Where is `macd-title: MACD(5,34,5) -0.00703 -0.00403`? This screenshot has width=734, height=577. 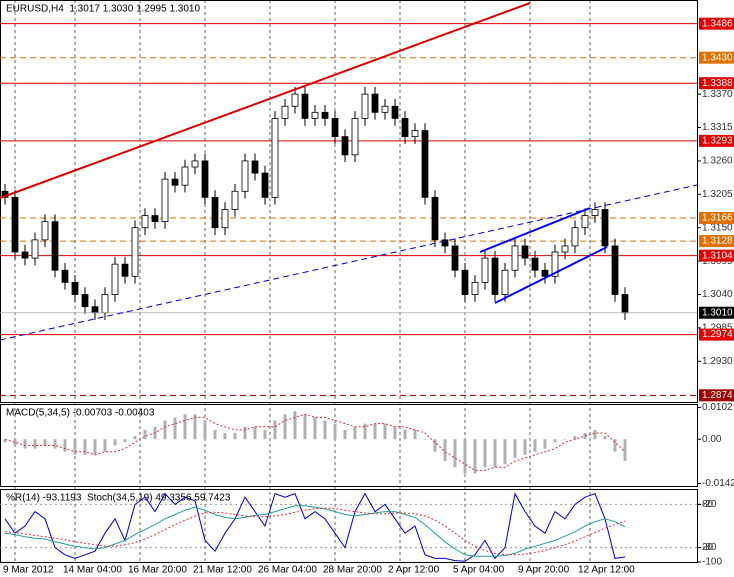 macd-title: MACD(5,34,5) -0.00703 -0.00403 is located at coordinates (80, 413).